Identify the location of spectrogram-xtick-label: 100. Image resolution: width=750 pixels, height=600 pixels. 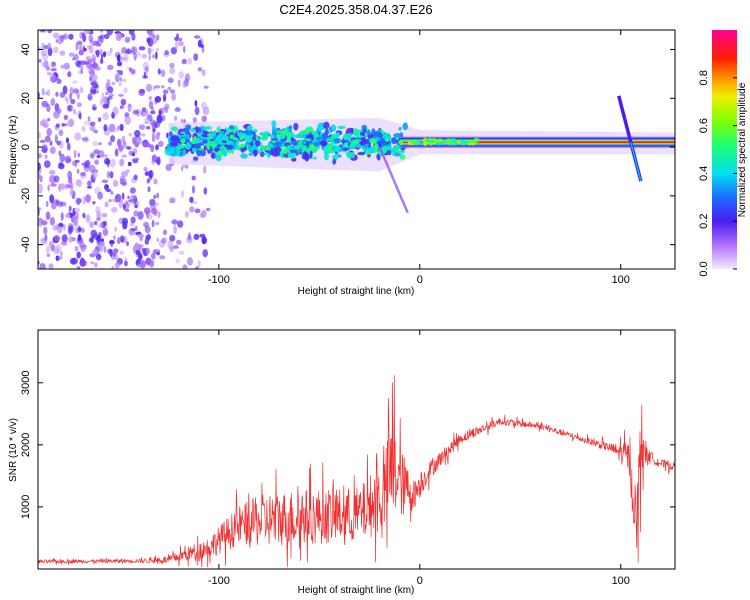
(621, 280).